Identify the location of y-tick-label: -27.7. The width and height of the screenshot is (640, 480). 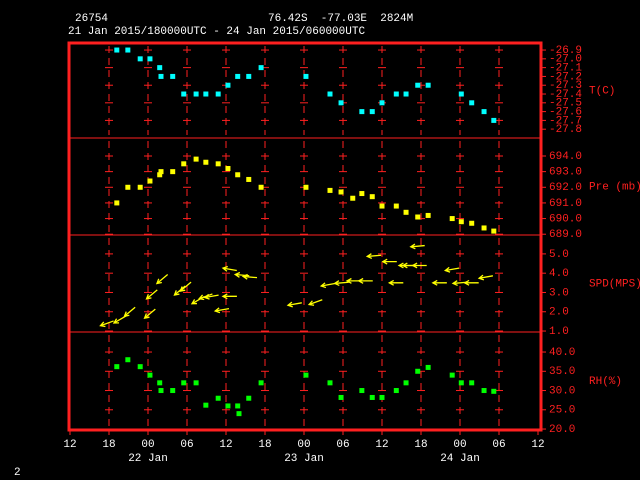
(565, 121).